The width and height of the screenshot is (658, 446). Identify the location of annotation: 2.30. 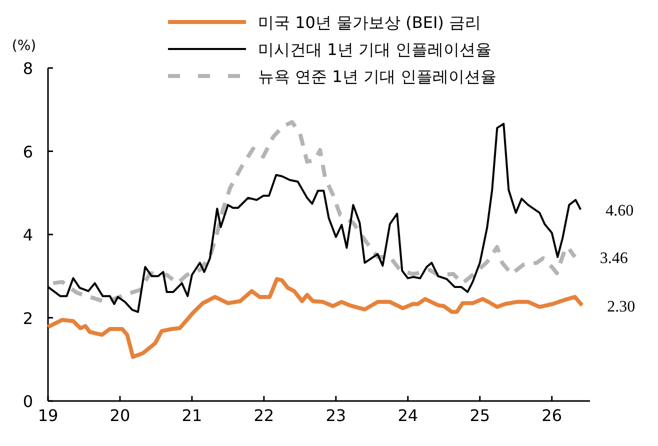
(621, 307).